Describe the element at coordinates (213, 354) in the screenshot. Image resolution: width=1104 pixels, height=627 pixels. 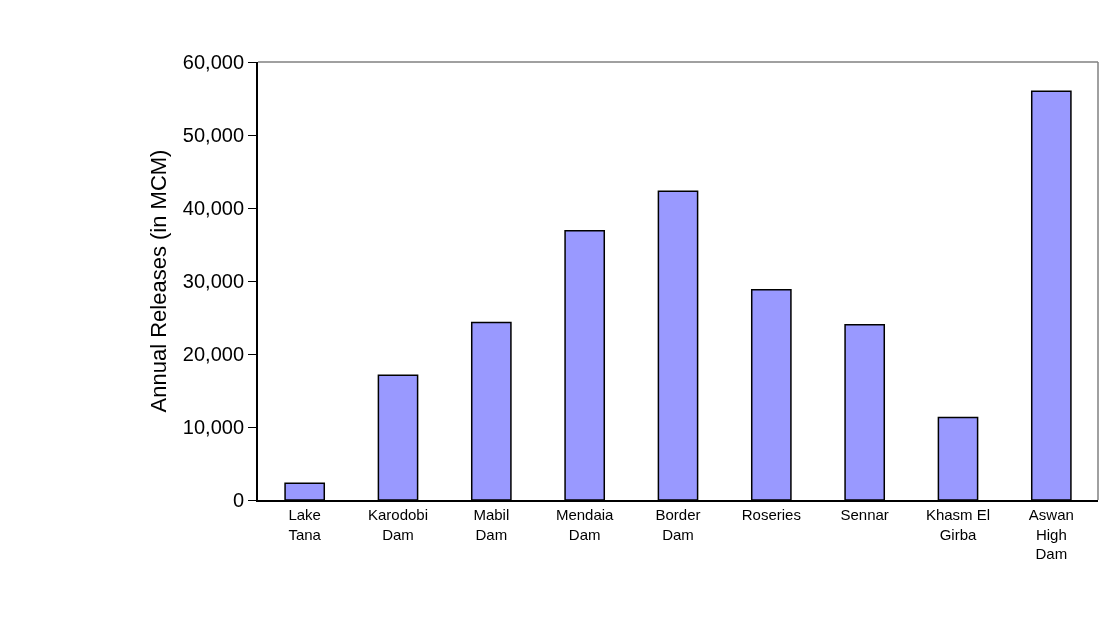
I see `y-tick-label: 20,000` at that location.